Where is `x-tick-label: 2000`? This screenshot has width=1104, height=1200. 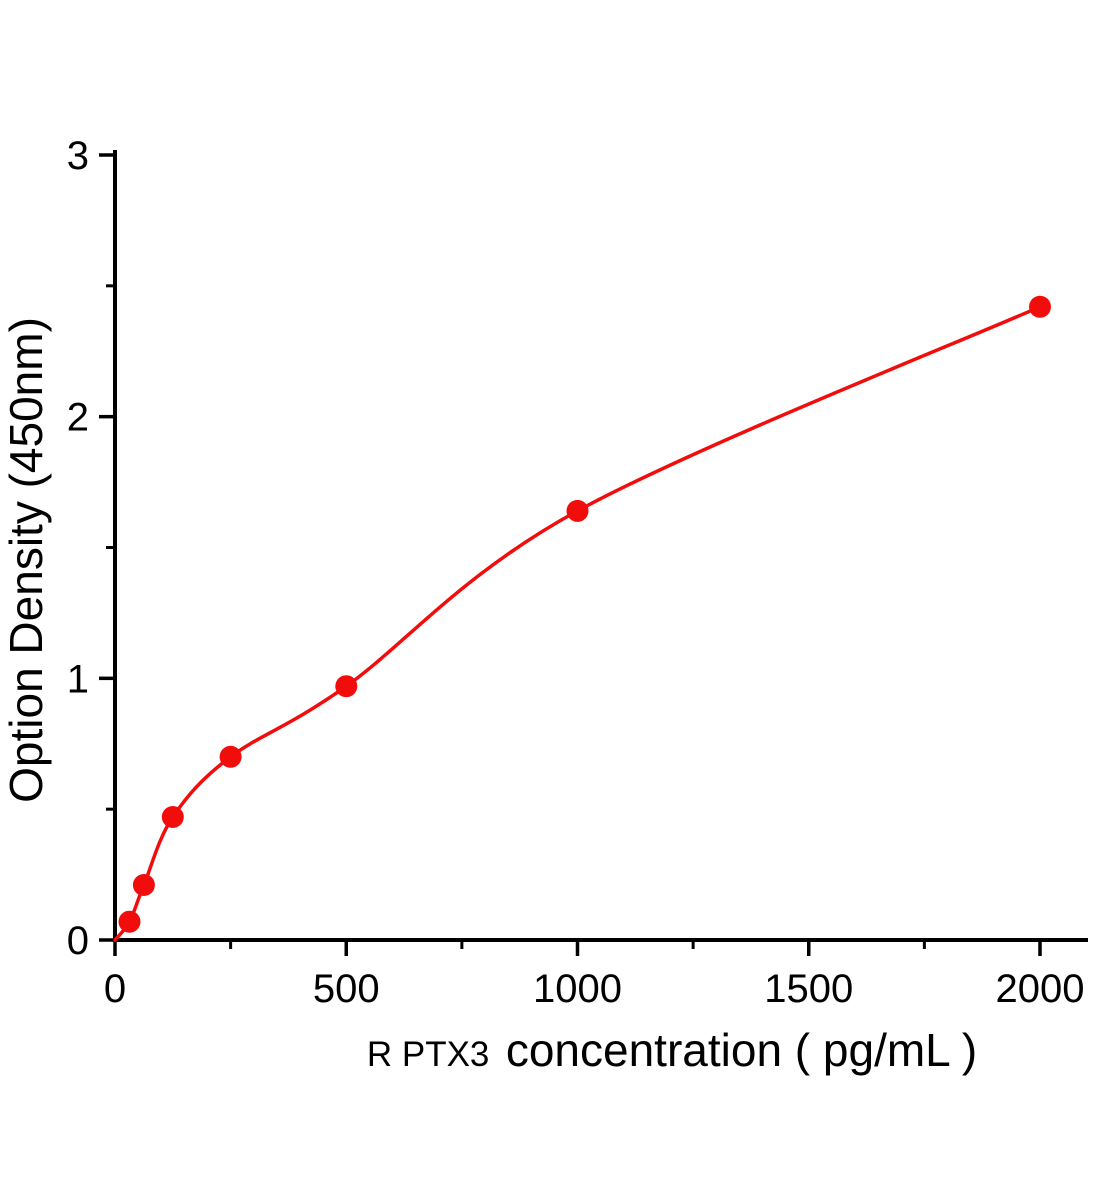 x-tick-label: 2000 is located at coordinates (1040, 989).